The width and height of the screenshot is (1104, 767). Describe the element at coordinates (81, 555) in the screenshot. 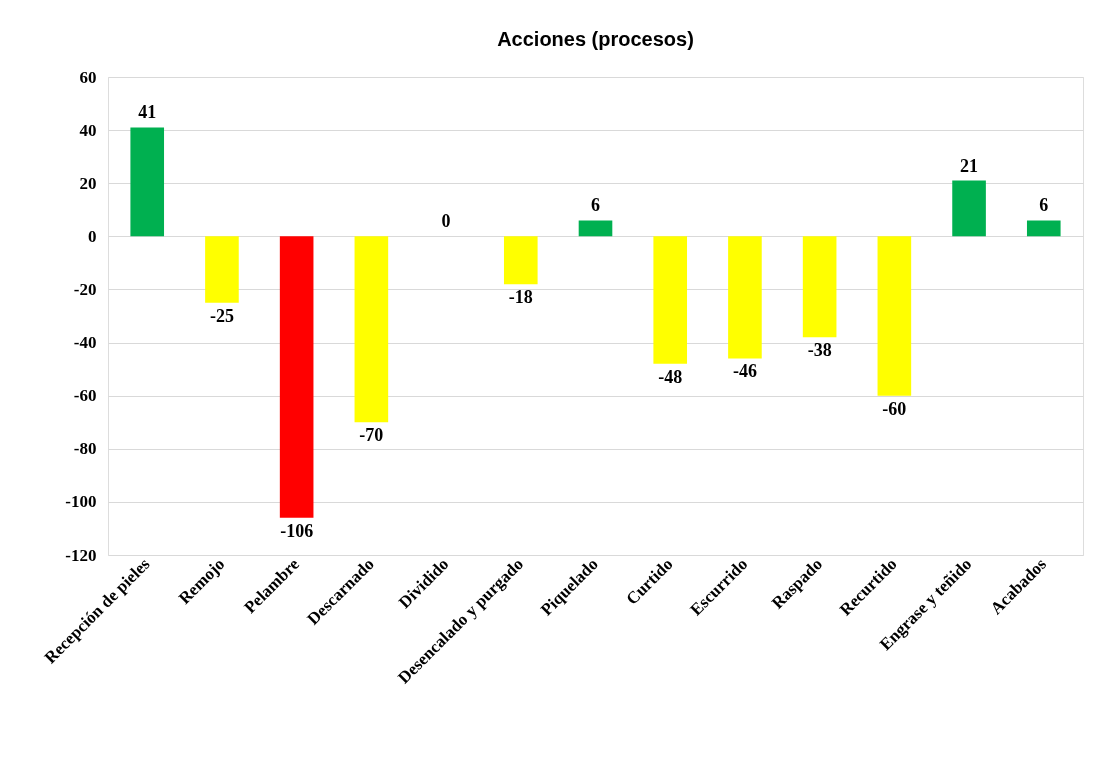

I see `y-tick-label: -120` at that location.